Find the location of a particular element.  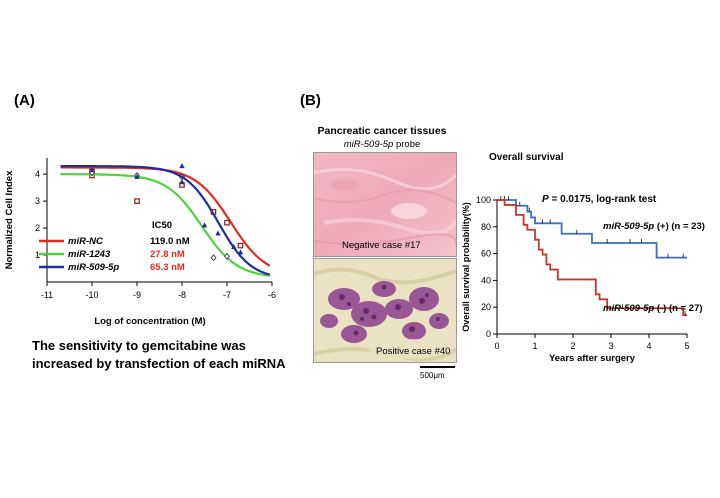

x-tick-label: 0 is located at coordinates (496, 346).